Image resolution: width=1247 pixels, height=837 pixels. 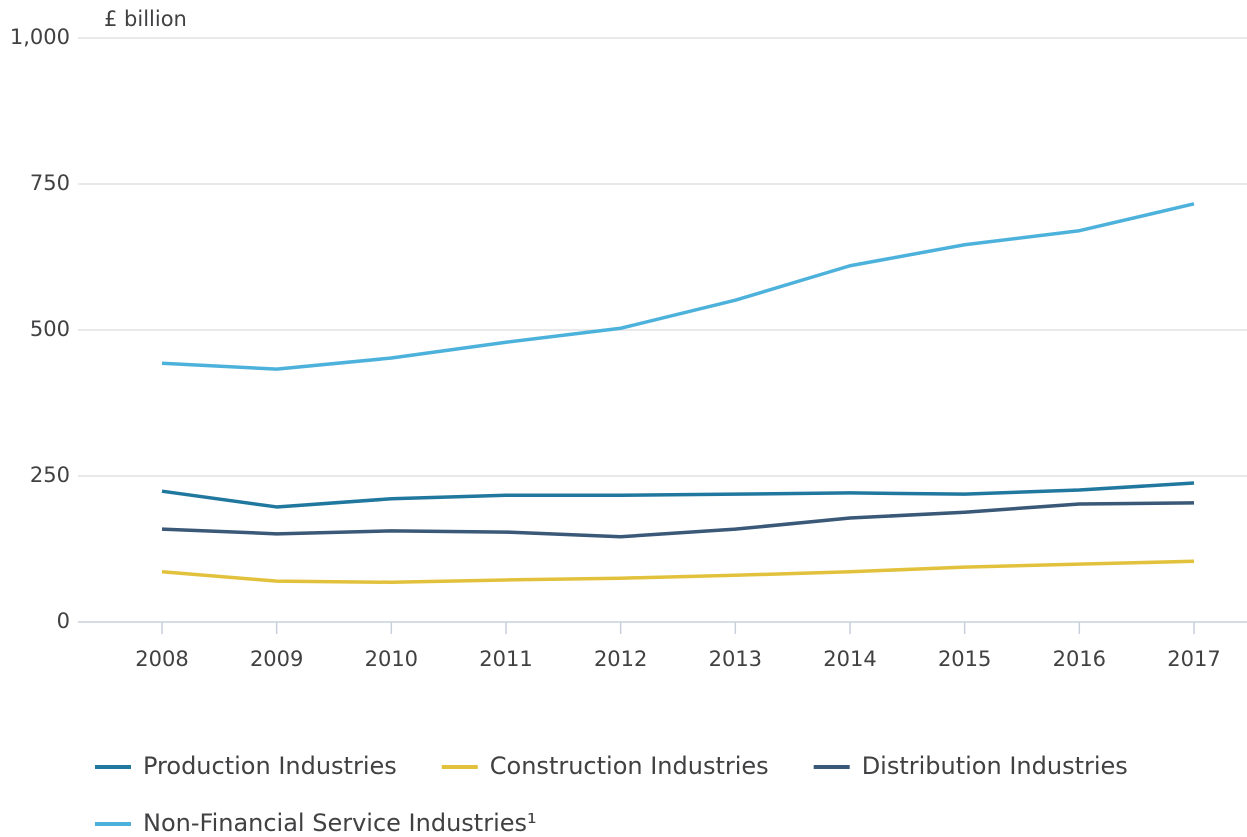 I want to click on y-tick-label: 750, so click(x=50, y=183).